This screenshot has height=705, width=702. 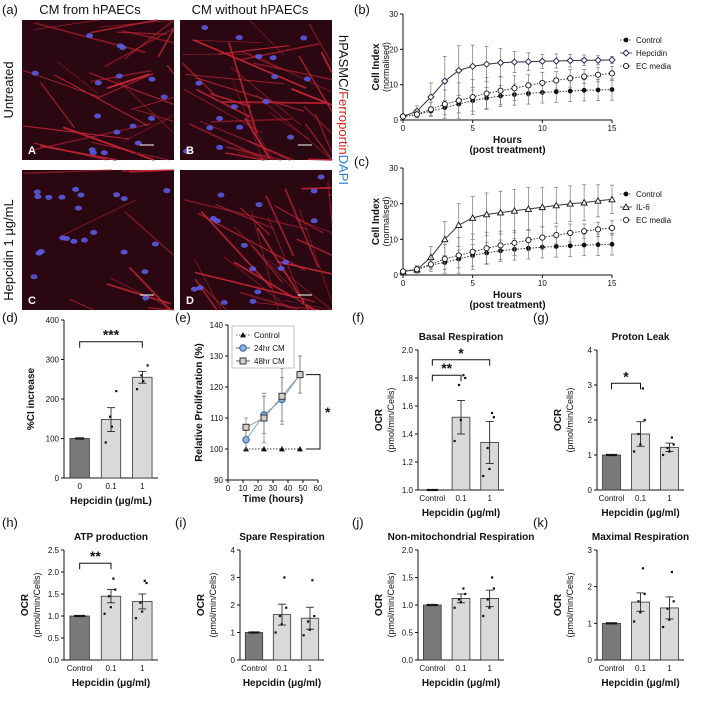 I want to click on y-tick-label: 140, so click(x=217, y=325).